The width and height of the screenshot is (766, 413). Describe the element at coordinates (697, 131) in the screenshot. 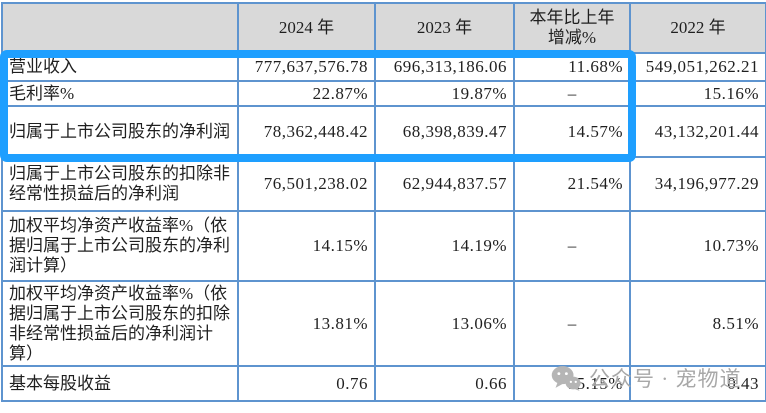

I see `value-2022: 43,132,201.44` at that location.